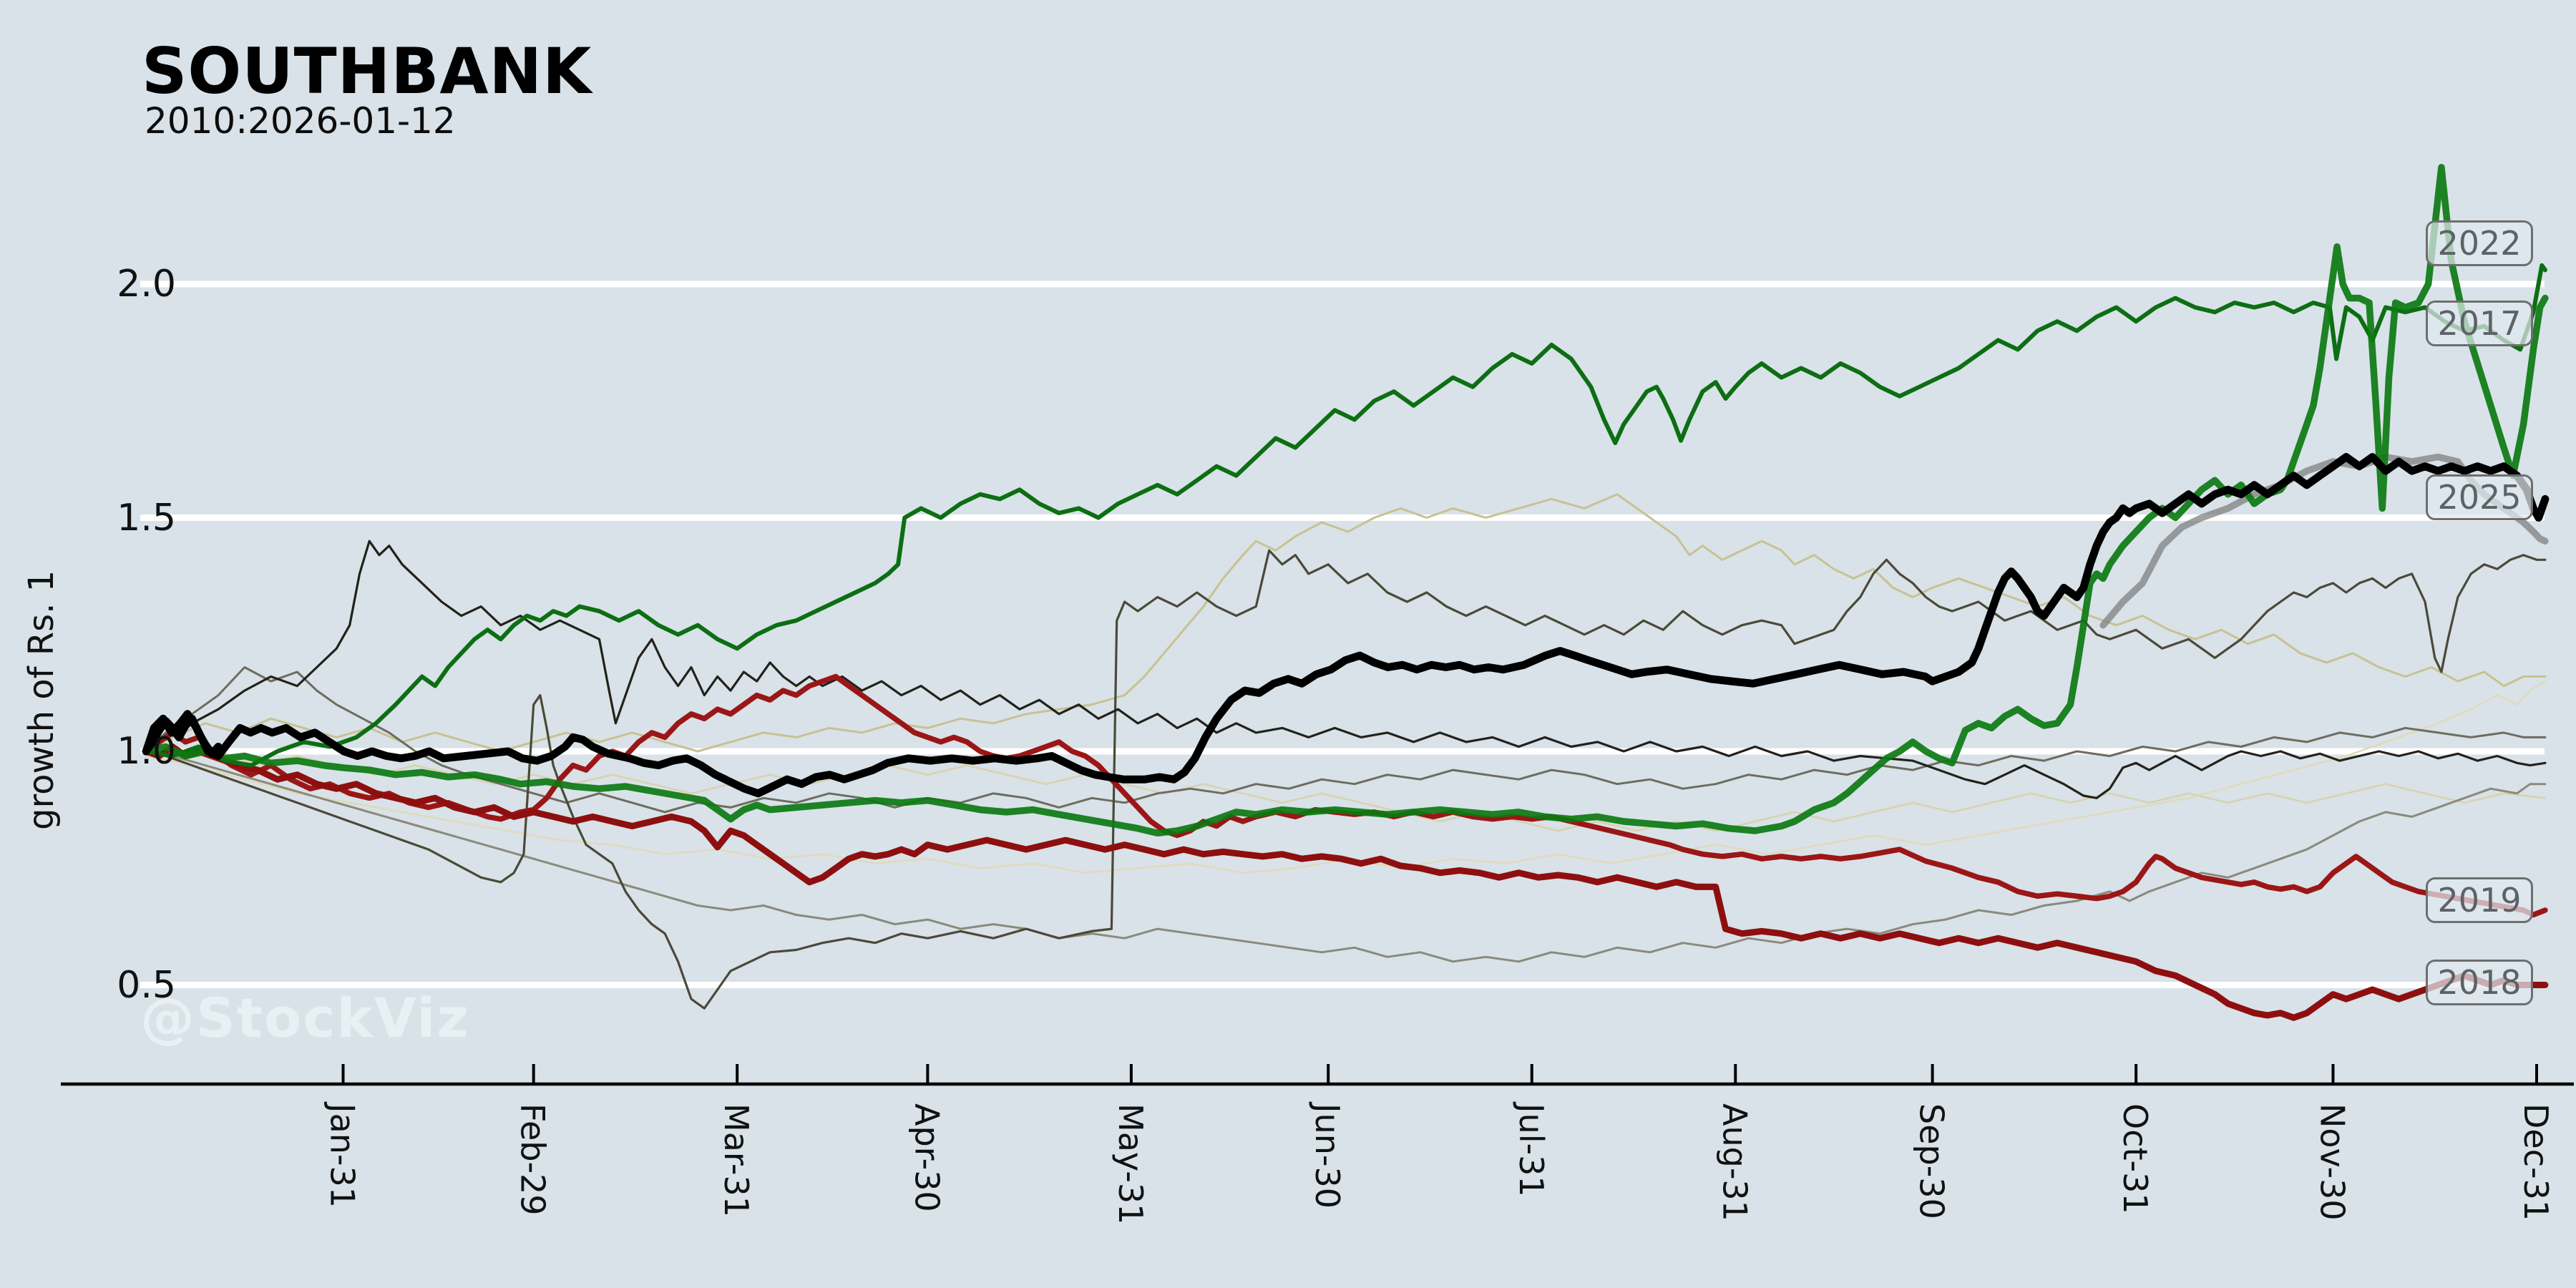 This screenshot has width=2576, height=1288. I want to click on y-axis-label: growth of Rs. 1, so click(41, 700).